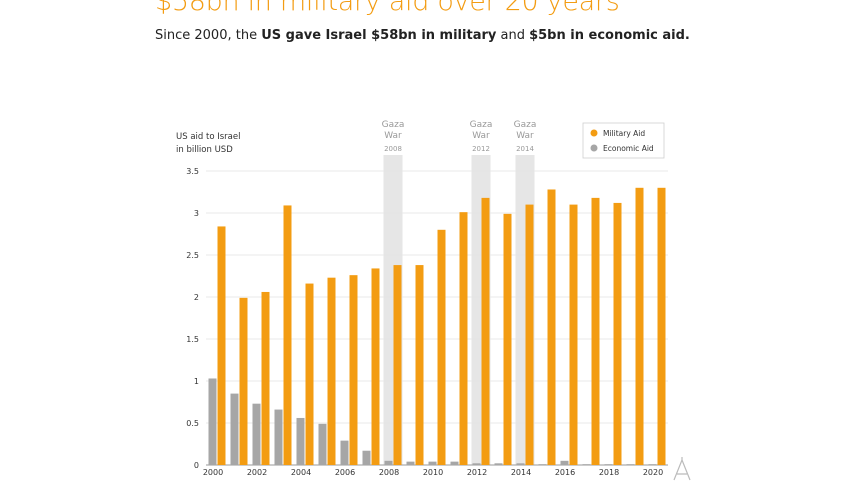 This screenshot has width=857, height=482. What do you see at coordinates (481, 149) in the screenshot?
I see `annotation-year: 2012` at bounding box center [481, 149].